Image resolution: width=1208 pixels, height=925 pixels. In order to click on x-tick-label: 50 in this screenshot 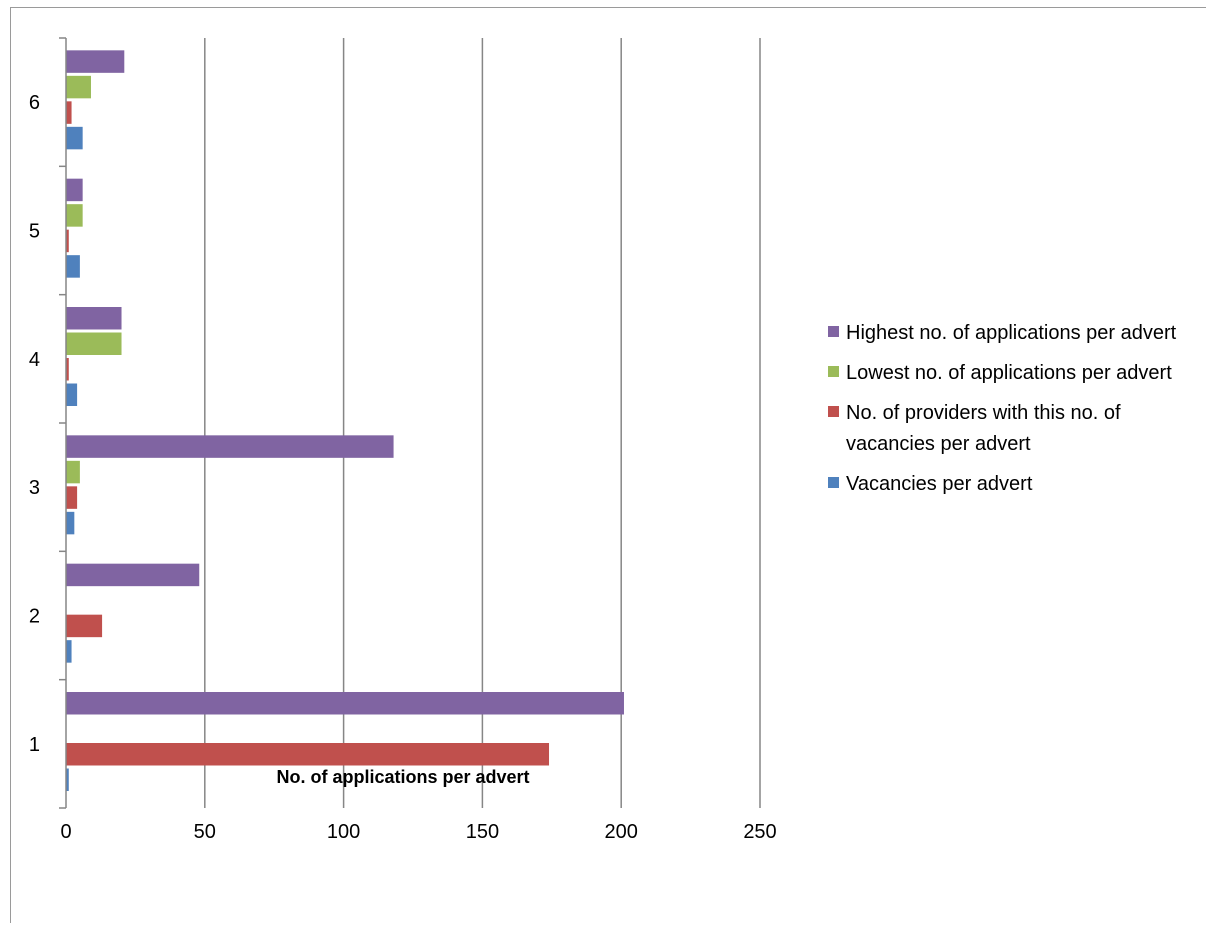, I will do `click(205, 832)`.